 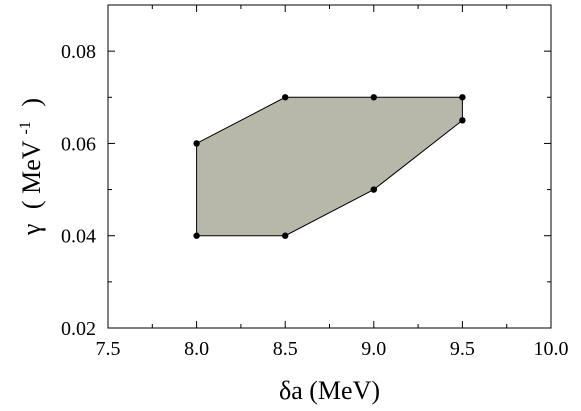 I want to click on y-tick-label: 0.08, so click(x=78, y=52).